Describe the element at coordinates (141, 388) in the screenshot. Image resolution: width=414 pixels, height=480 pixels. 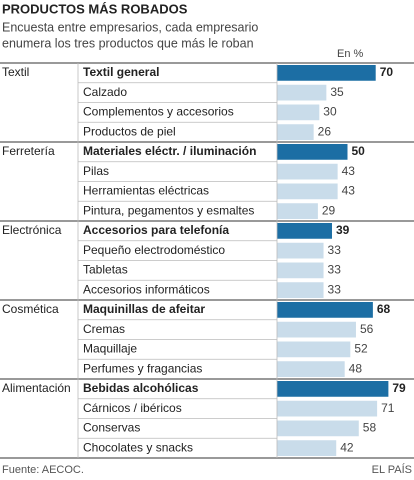
I see `category-label: Bebidas alcohólicas` at that location.